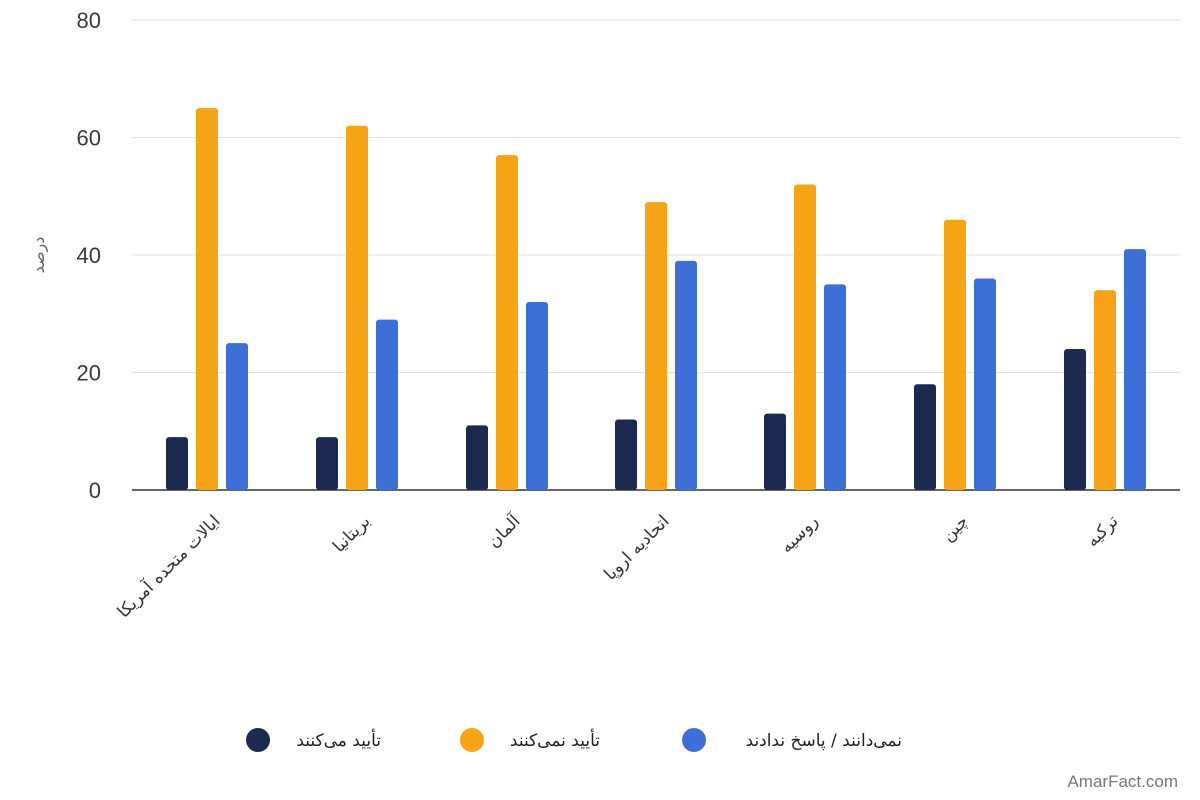  Describe the element at coordinates (168, 566) in the screenshot. I see `x-tick-label: ایالات متحده آمریکا` at that location.